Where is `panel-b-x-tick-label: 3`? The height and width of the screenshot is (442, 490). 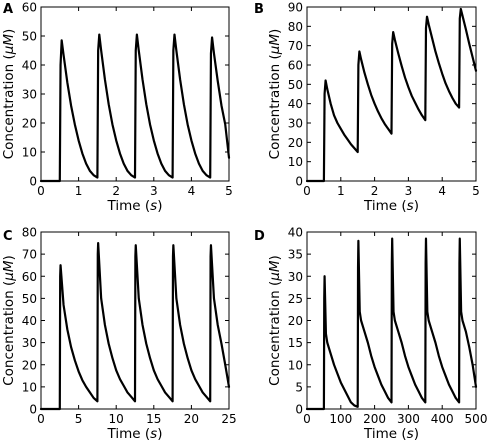
panel-b-x-tick-label: 3 is located at coordinates (409, 191).